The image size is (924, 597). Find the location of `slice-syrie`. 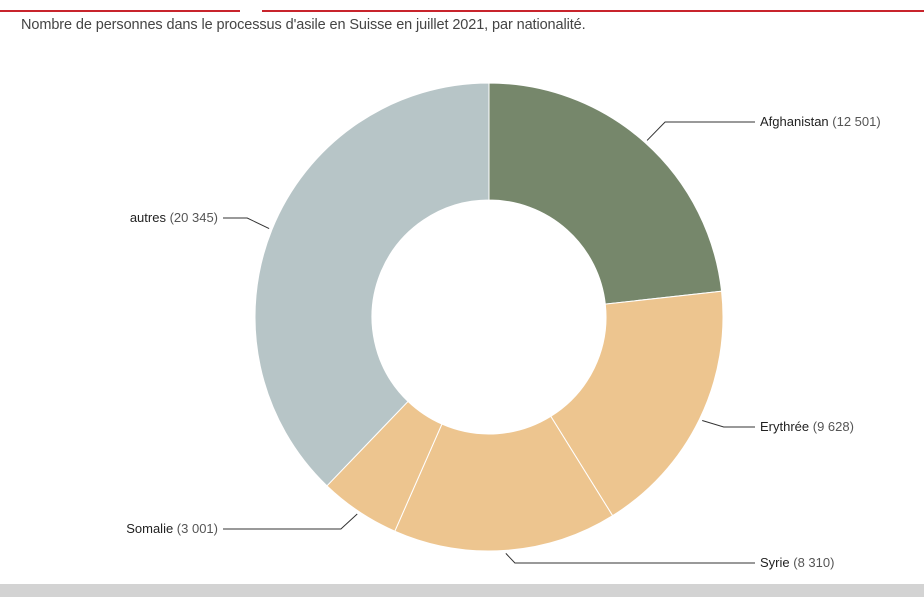

slice-syrie is located at coordinates (504, 483).